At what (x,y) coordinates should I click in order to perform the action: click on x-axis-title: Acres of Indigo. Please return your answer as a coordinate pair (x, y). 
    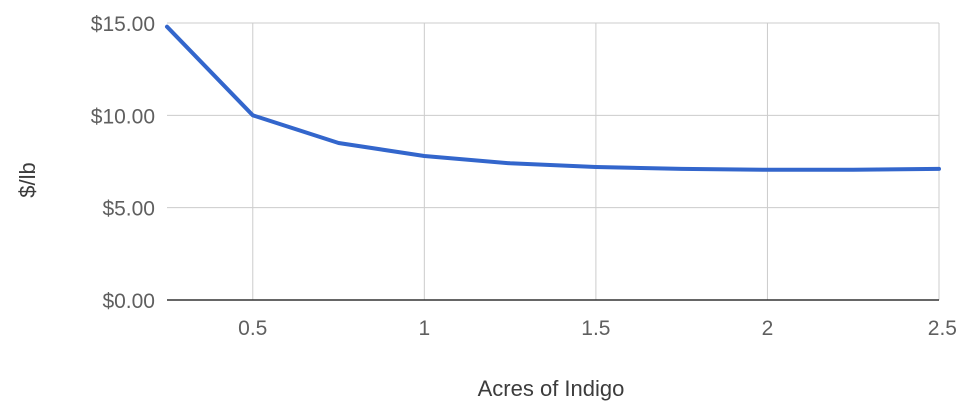
    Looking at the image, I should click on (551, 388).